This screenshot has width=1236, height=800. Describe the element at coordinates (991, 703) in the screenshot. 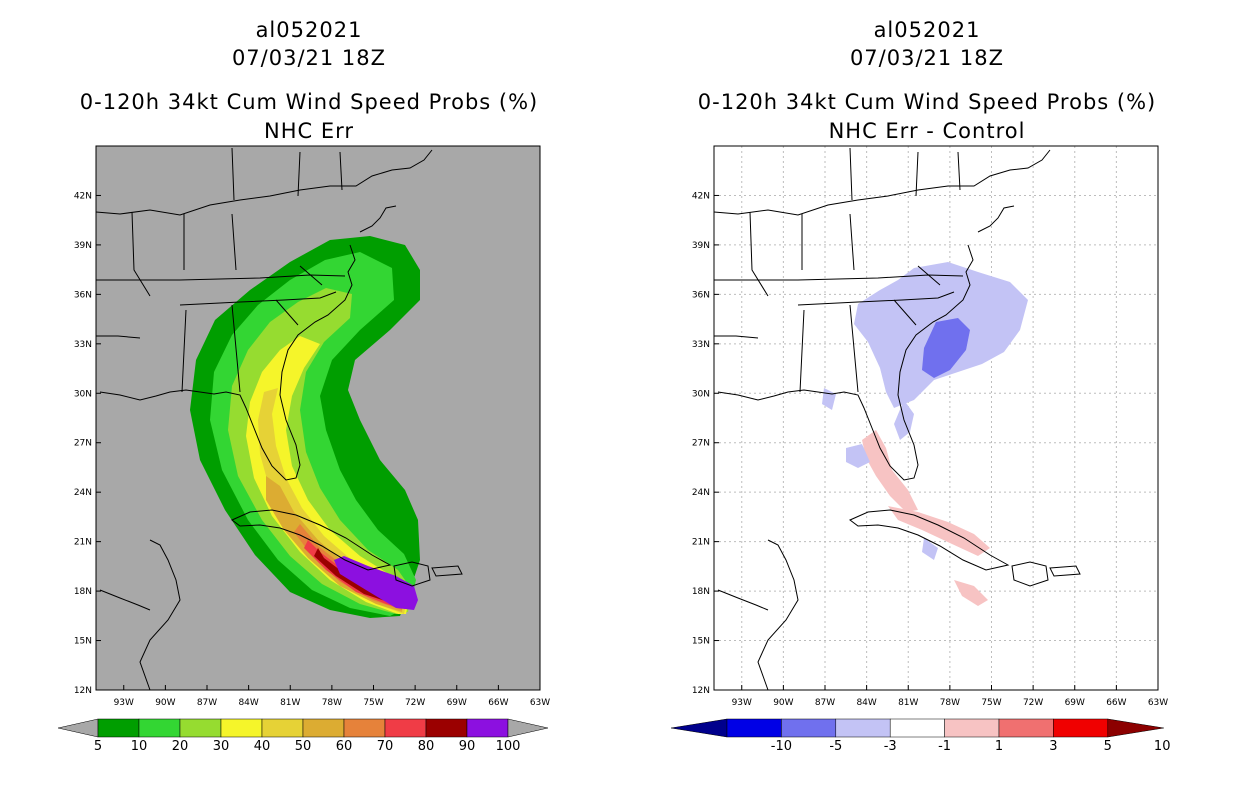

I see `right-lon-tick-label: 75W` at that location.